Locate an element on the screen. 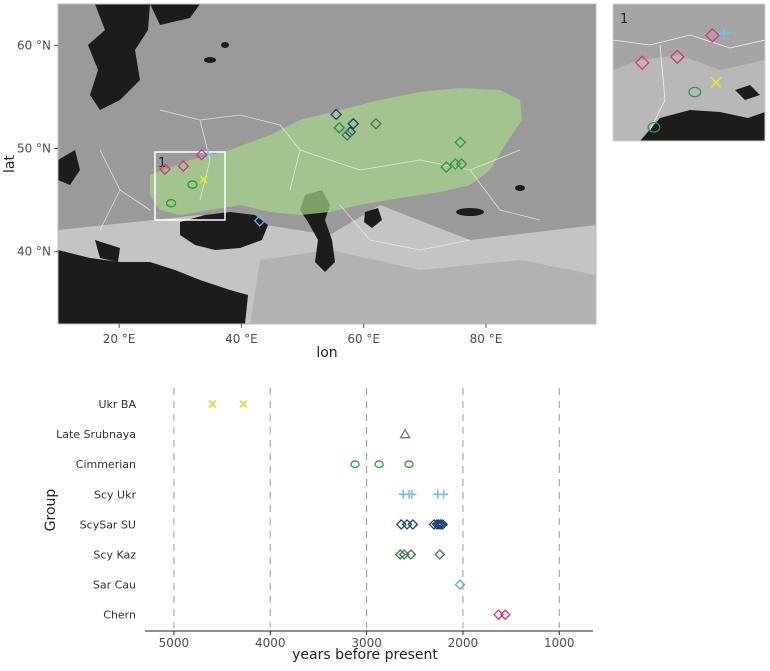 Image resolution: width=770 pixels, height=671 pixels. inset-label: 1 is located at coordinates (624, 19).